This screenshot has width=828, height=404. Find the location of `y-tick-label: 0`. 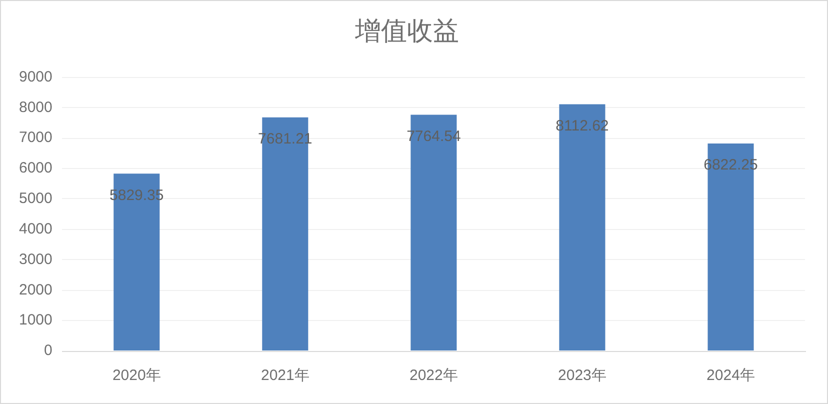

y-tick-label: 0 is located at coordinates (48, 351).